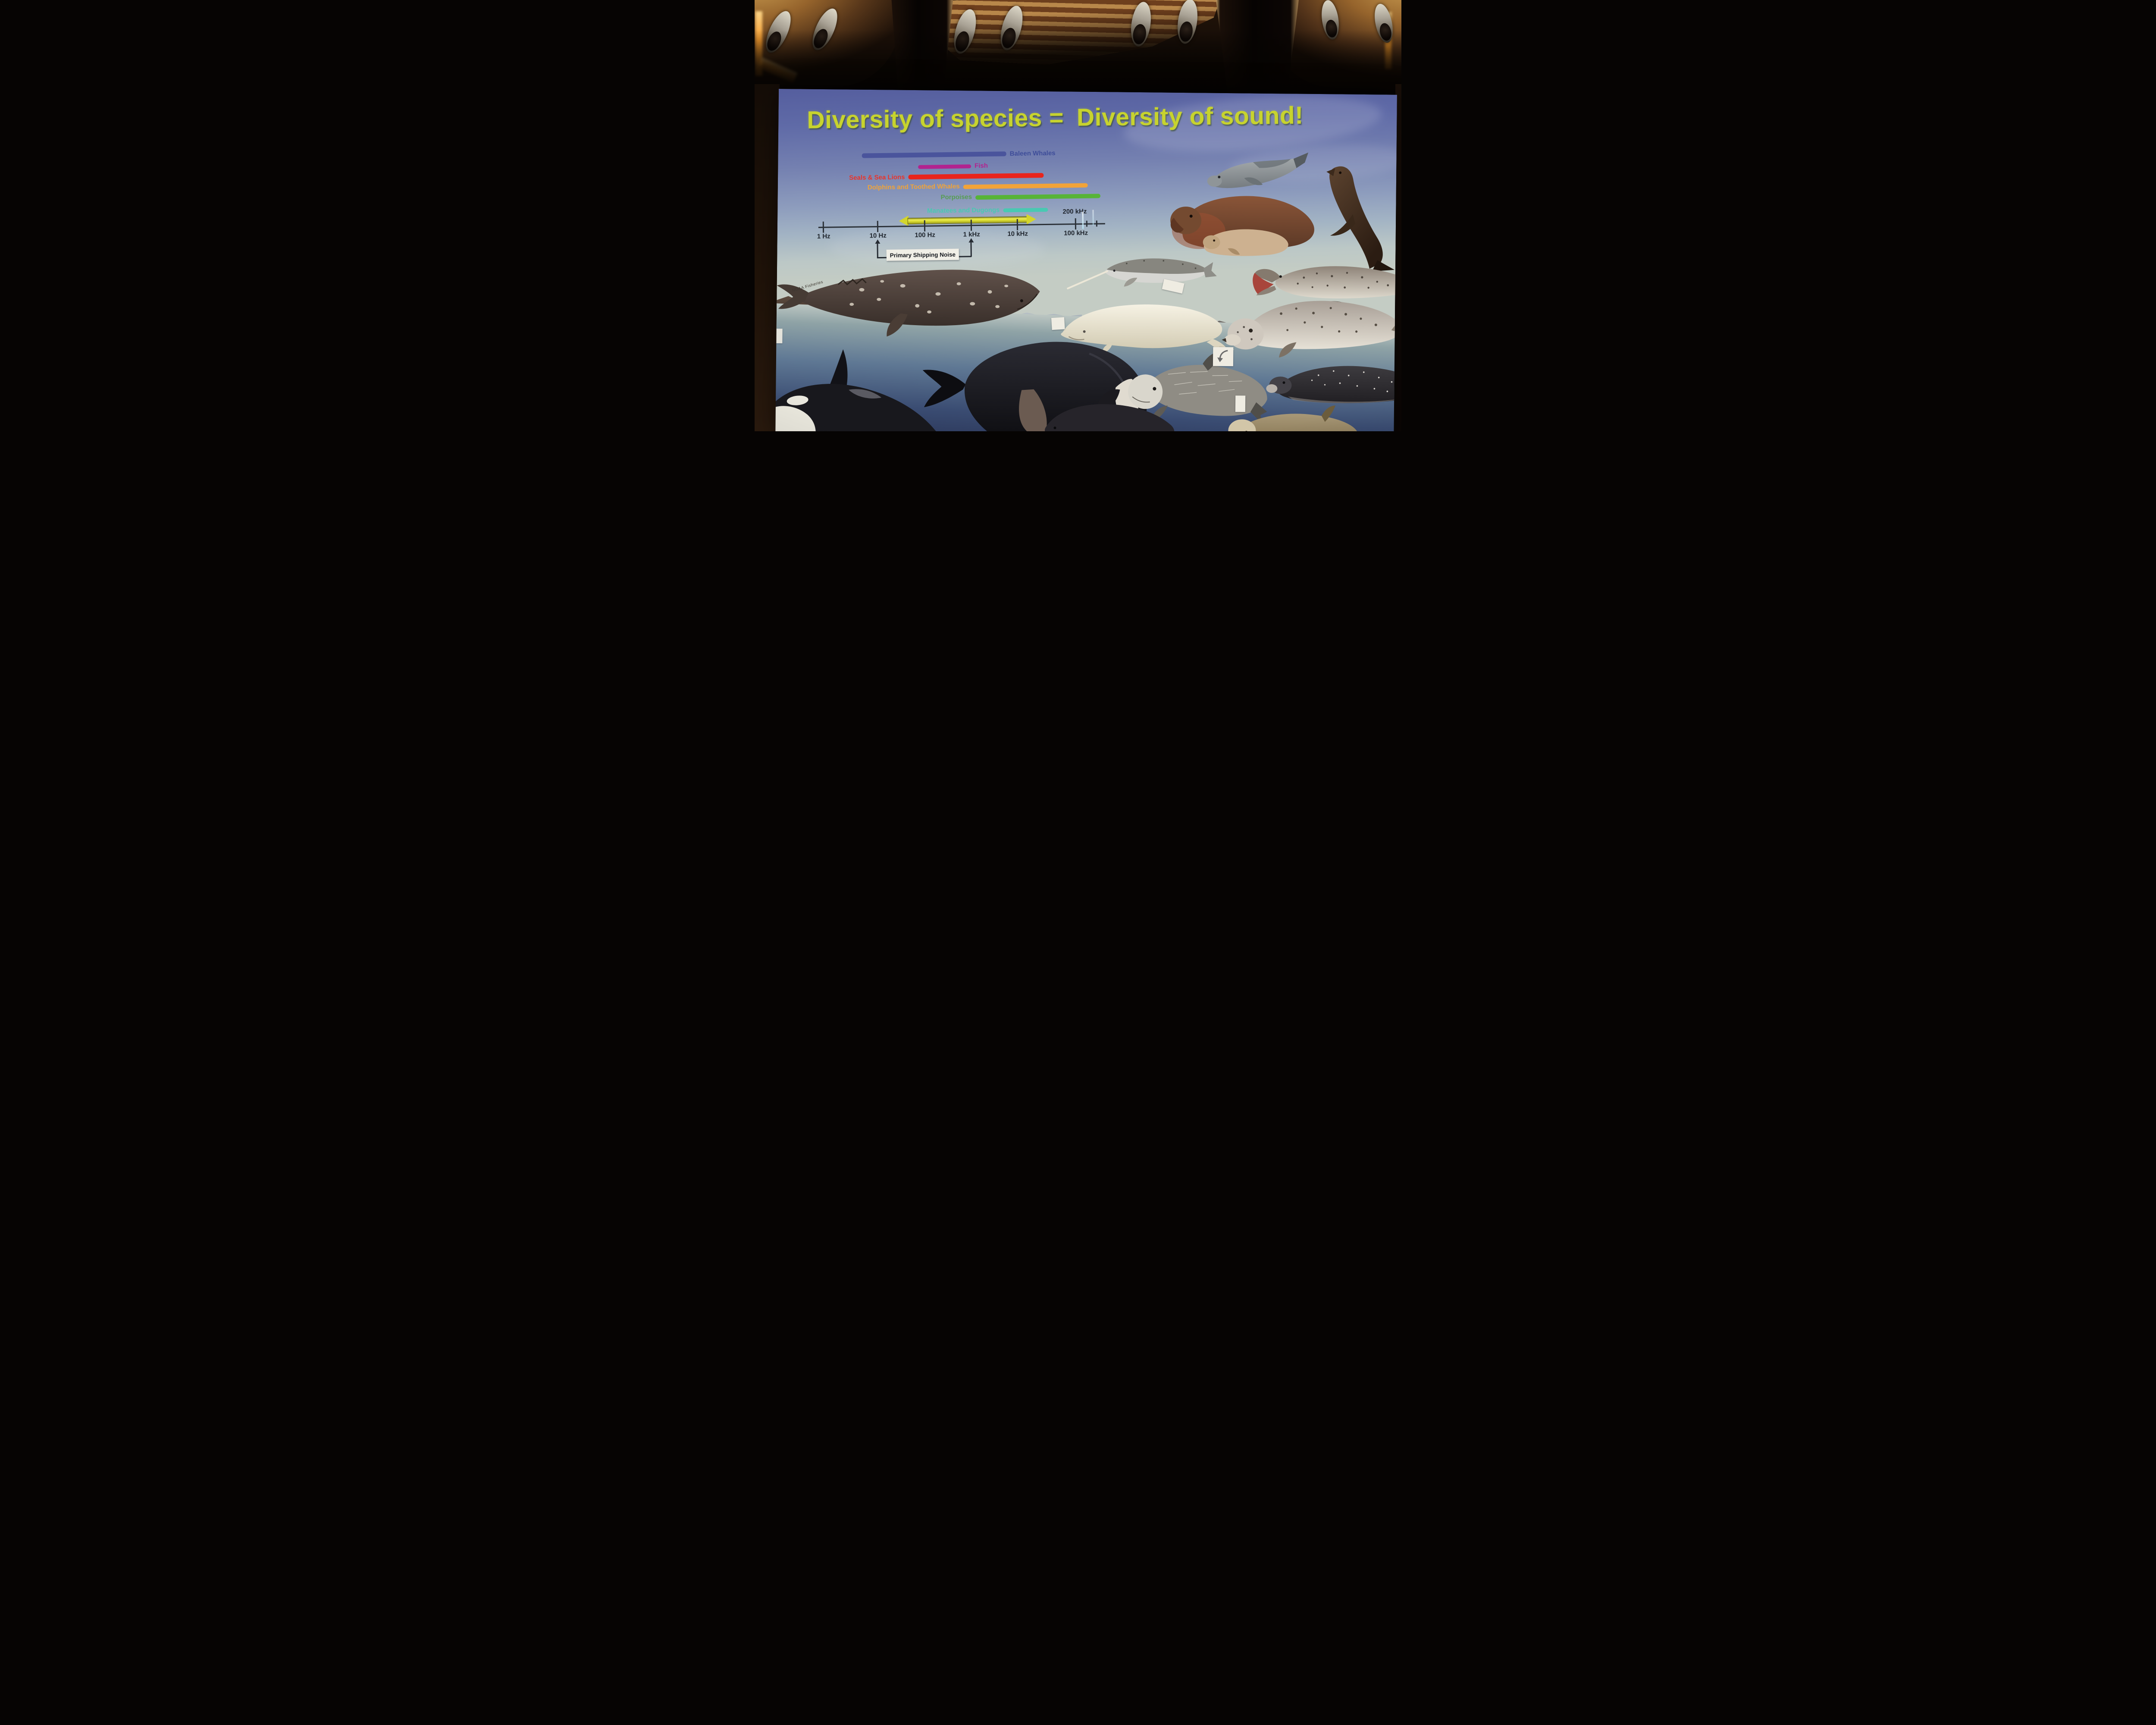  I want to click on dorsal-knuckles, so click(852, 282).